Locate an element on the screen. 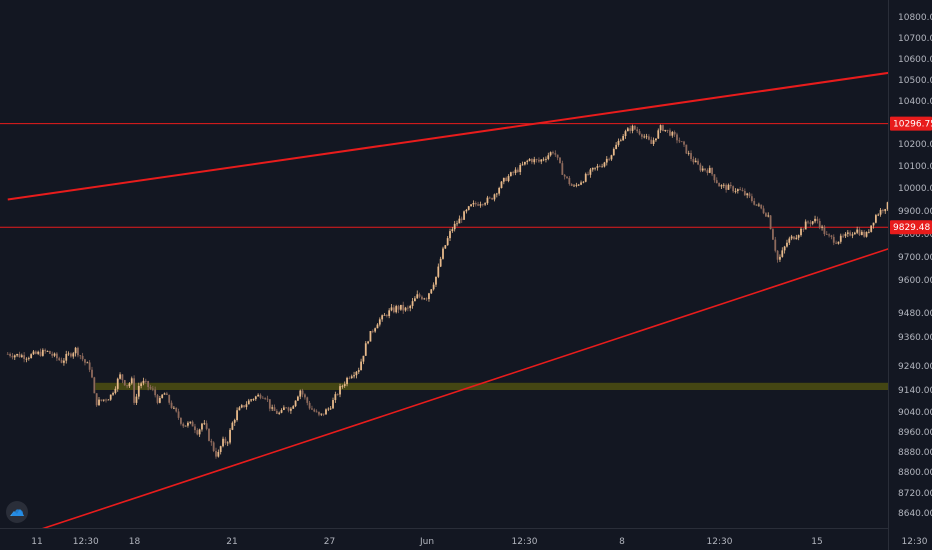 The width and height of the screenshot is (932, 550). x-tick-label: 18 is located at coordinates (135, 542).